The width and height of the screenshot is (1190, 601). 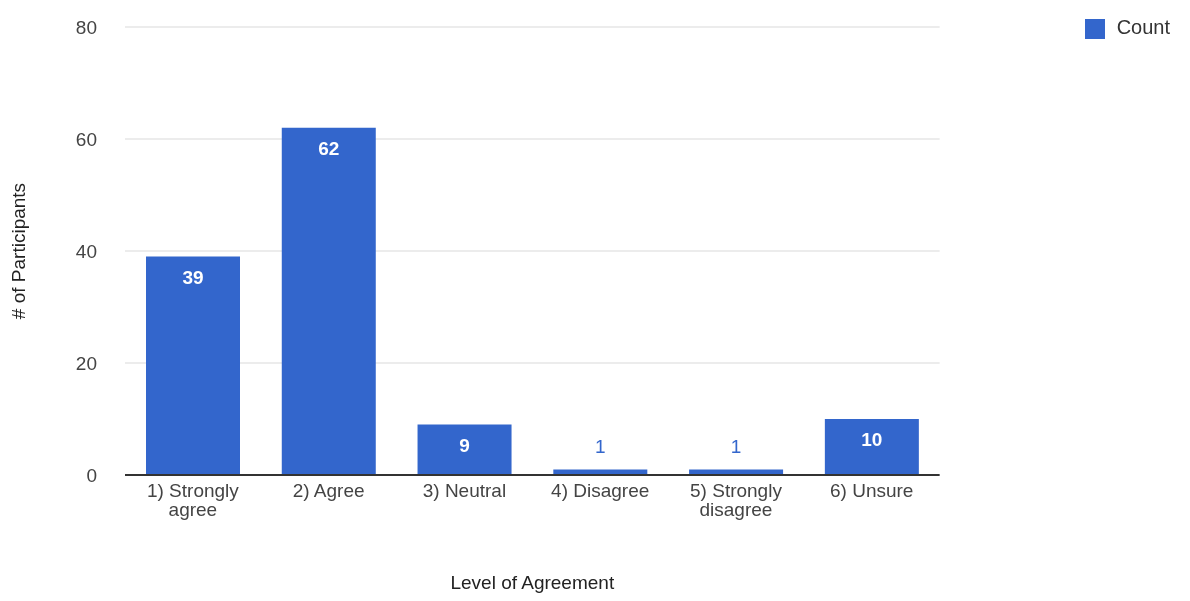 What do you see at coordinates (872, 490) in the screenshot?
I see `x-tick-label: 6) Unsure` at bounding box center [872, 490].